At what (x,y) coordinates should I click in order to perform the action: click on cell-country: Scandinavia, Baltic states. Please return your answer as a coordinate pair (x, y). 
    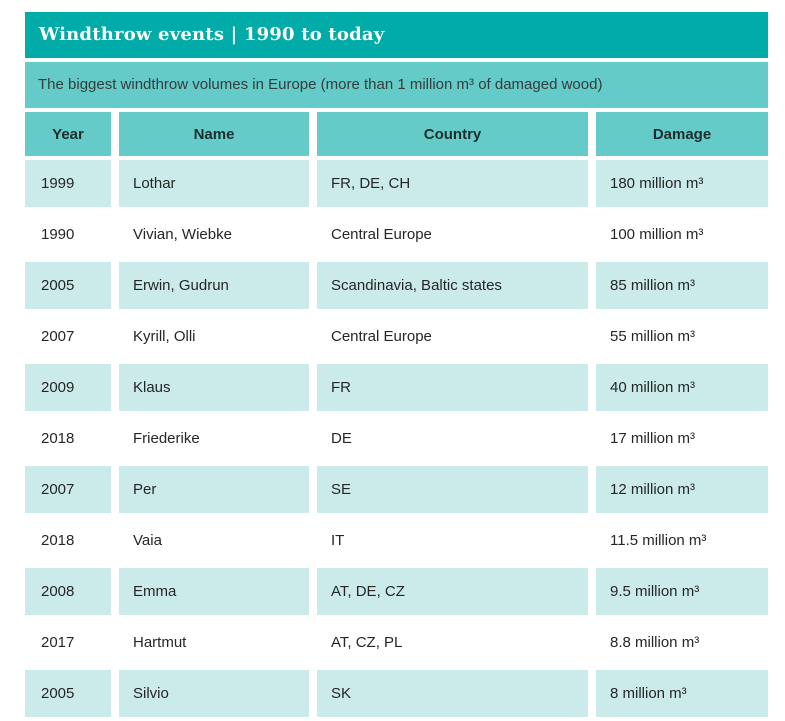
    Looking at the image, I should click on (452, 285).